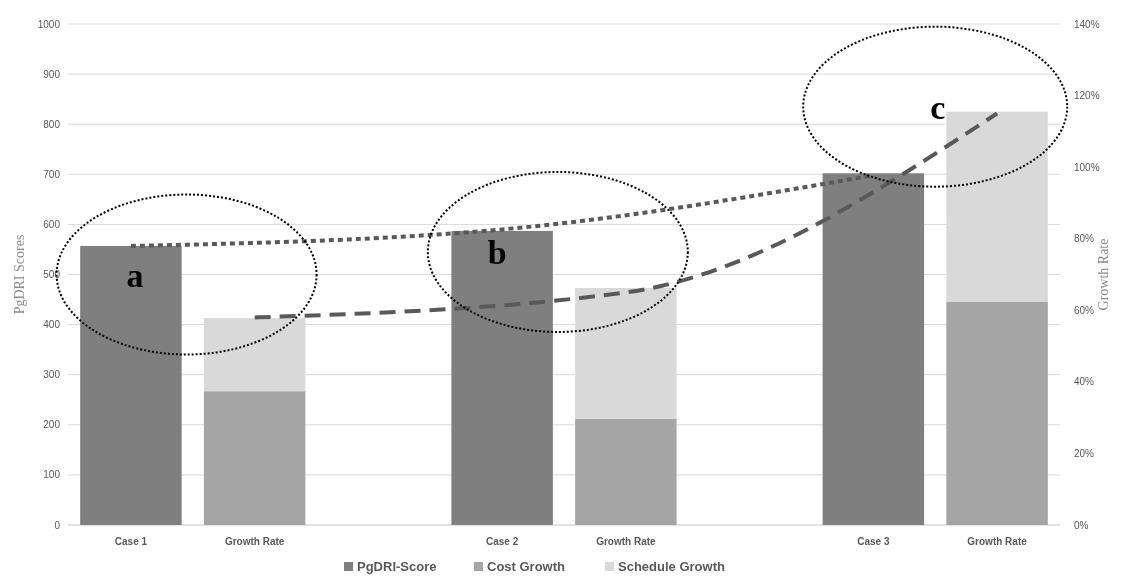 The height and width of the screenshot is (588, 1126). I want to click on y-tick-label: 800, so click(52, 124).